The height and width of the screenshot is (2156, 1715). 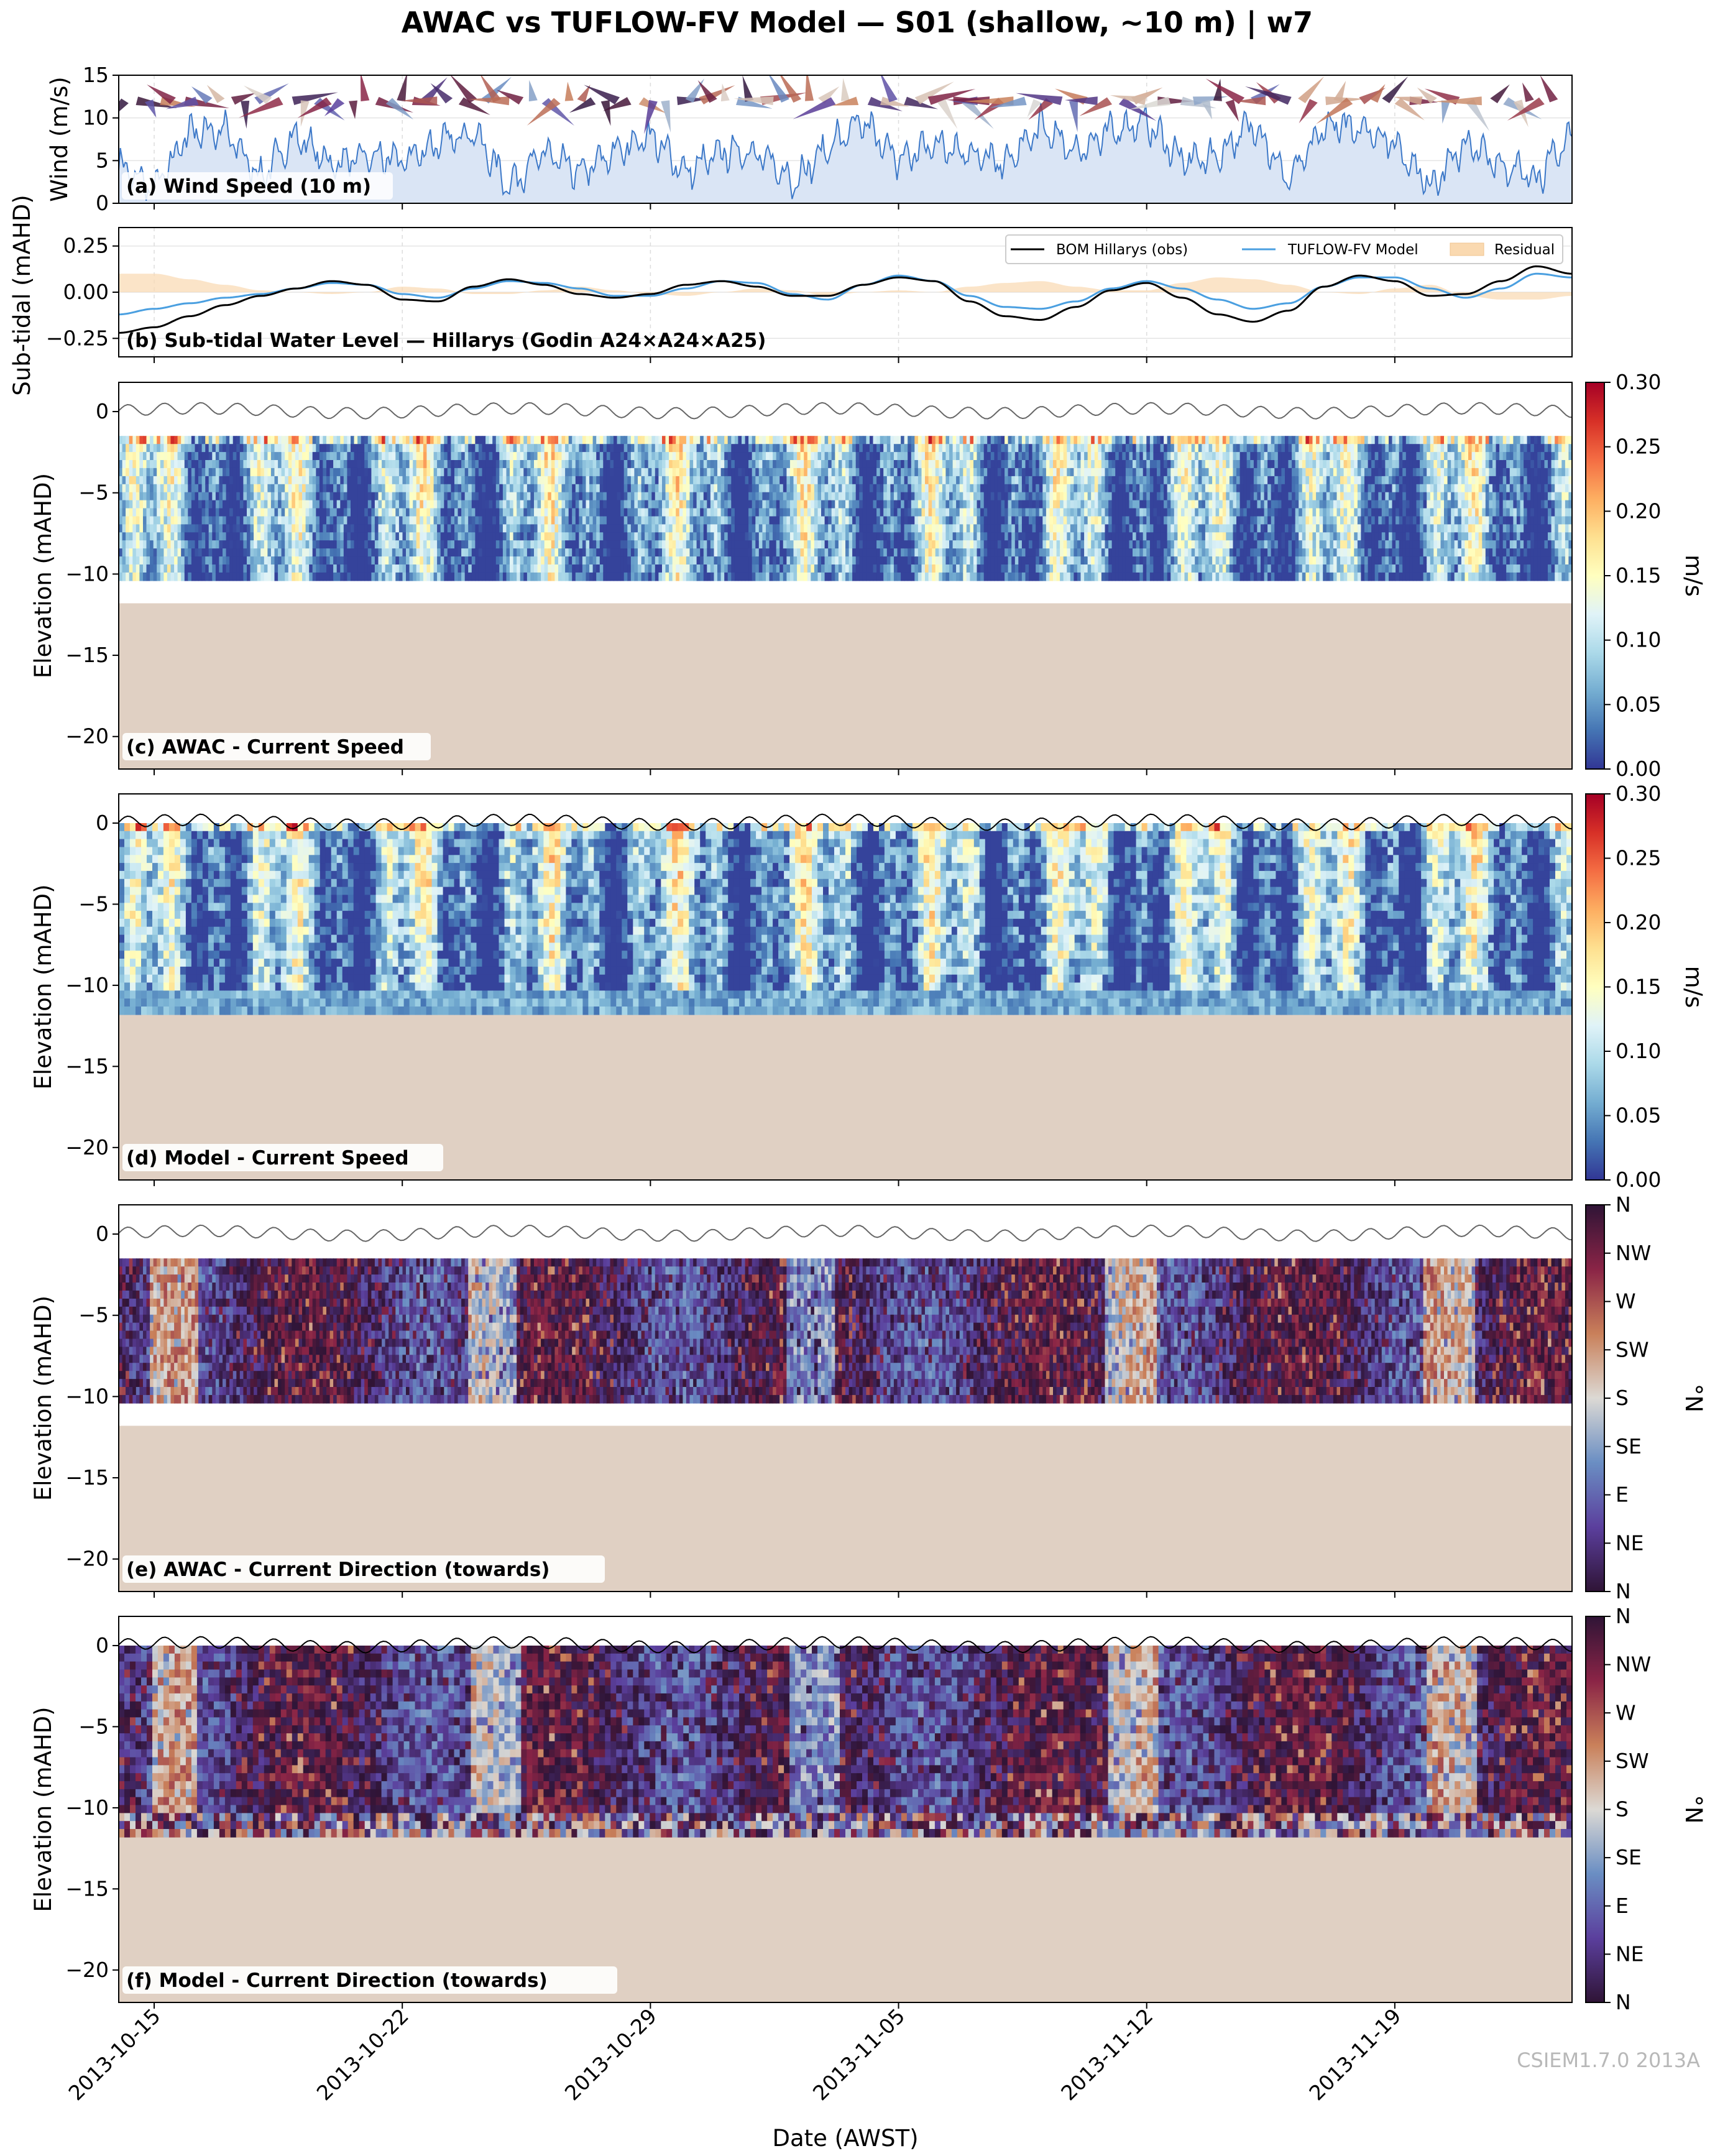 I want to click on colorbar-tick-label: 0.30, so click(x=1638, y=793).